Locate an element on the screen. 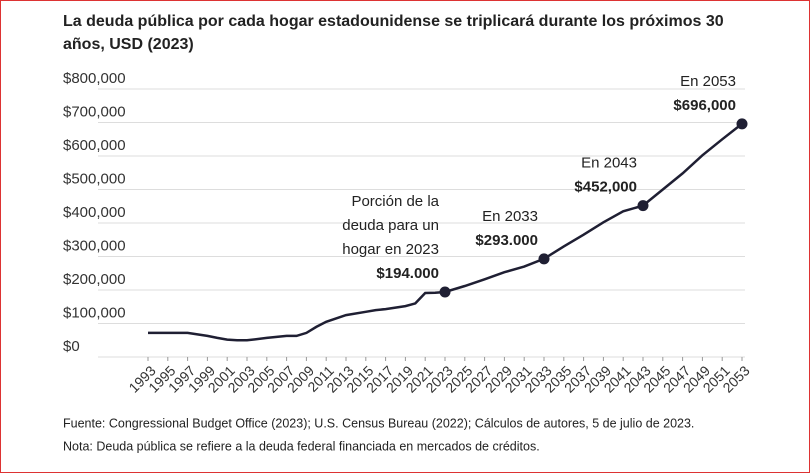 The height and width of the screenshot is (473, 810). y-tick-label: $600,000 is located at coordinates (94, 145).